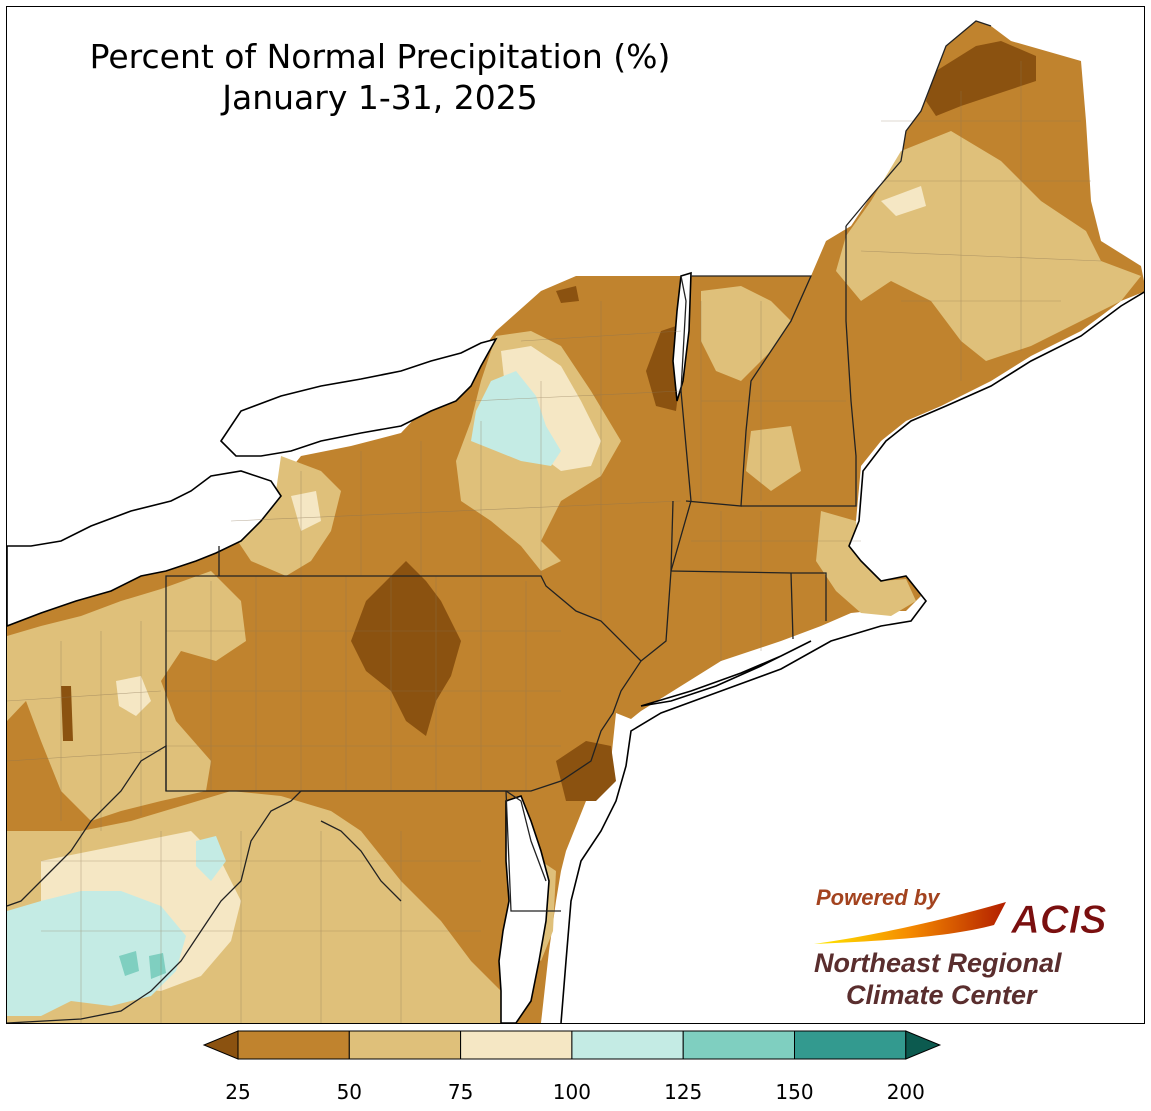 This screenshot has height=1111, width=1151. What do you see at coordinates (349, 1092) in the screenshot?
I see `legend-tick-label: 50` at bounding box center [349, 1092].